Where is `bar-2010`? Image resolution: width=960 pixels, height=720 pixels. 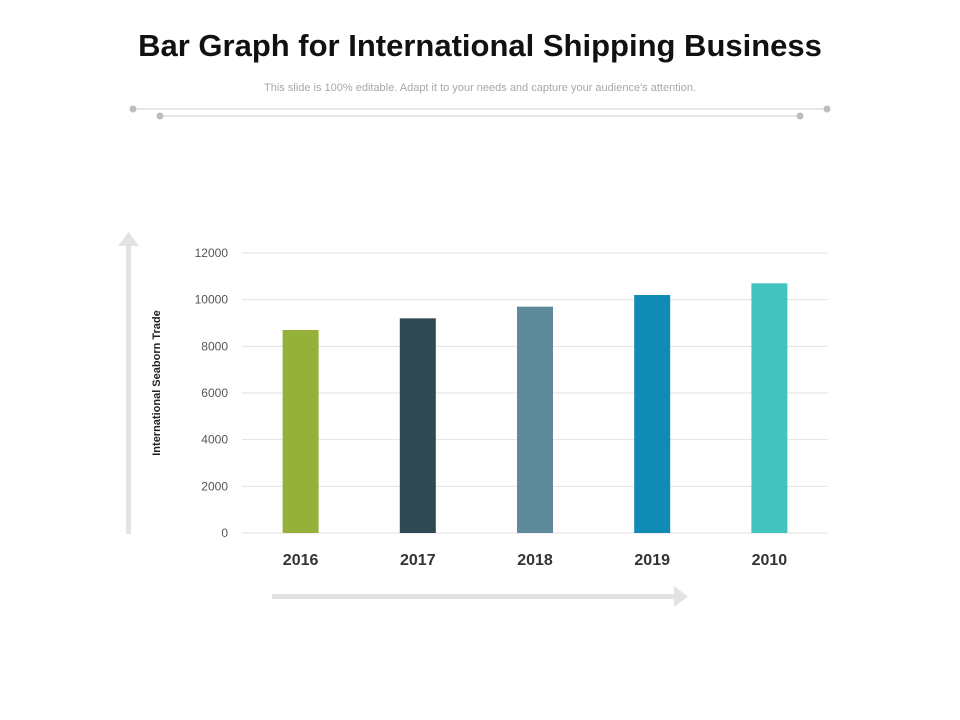
bar-2010 is located at coordinates (769, 408).